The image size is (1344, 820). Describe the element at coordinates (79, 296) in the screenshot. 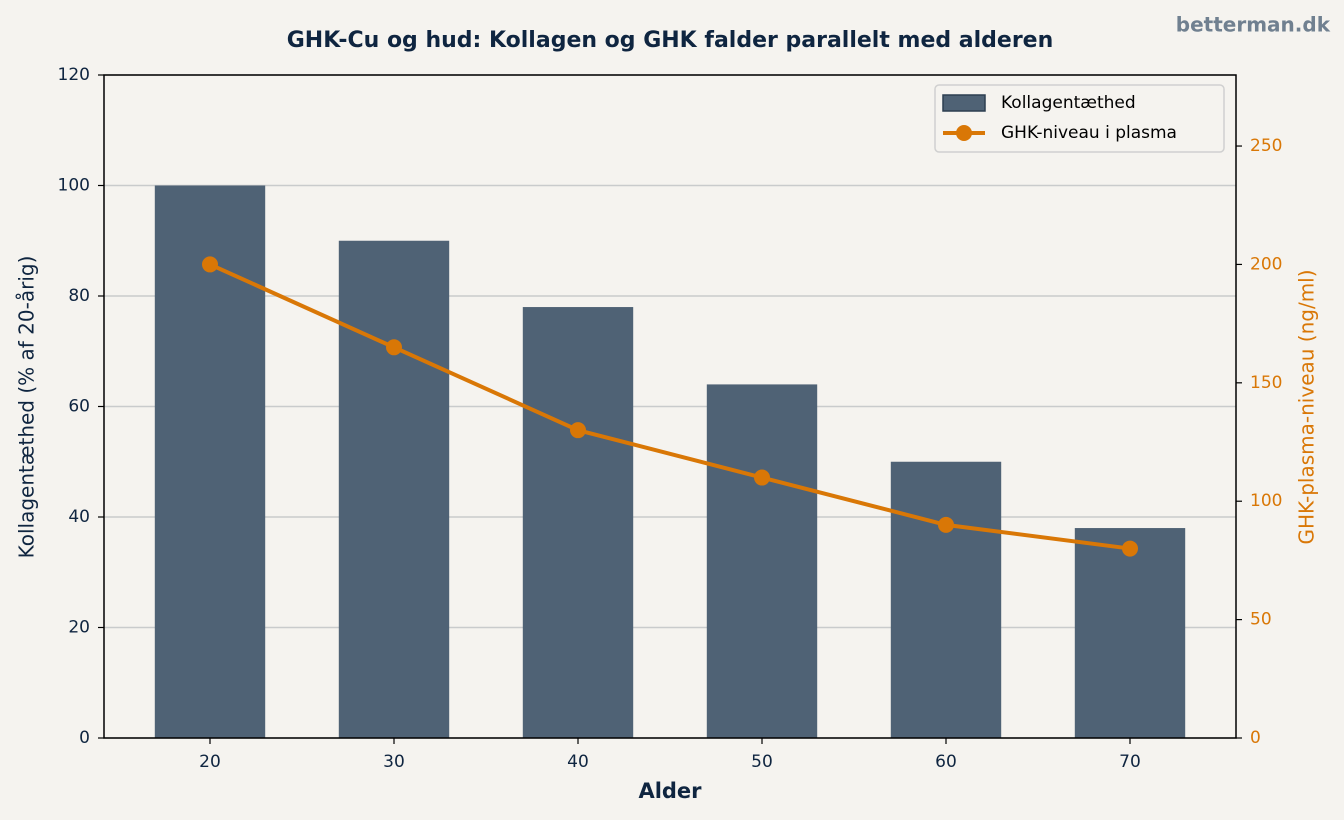

I see `y-tick-label: 80` at that location.